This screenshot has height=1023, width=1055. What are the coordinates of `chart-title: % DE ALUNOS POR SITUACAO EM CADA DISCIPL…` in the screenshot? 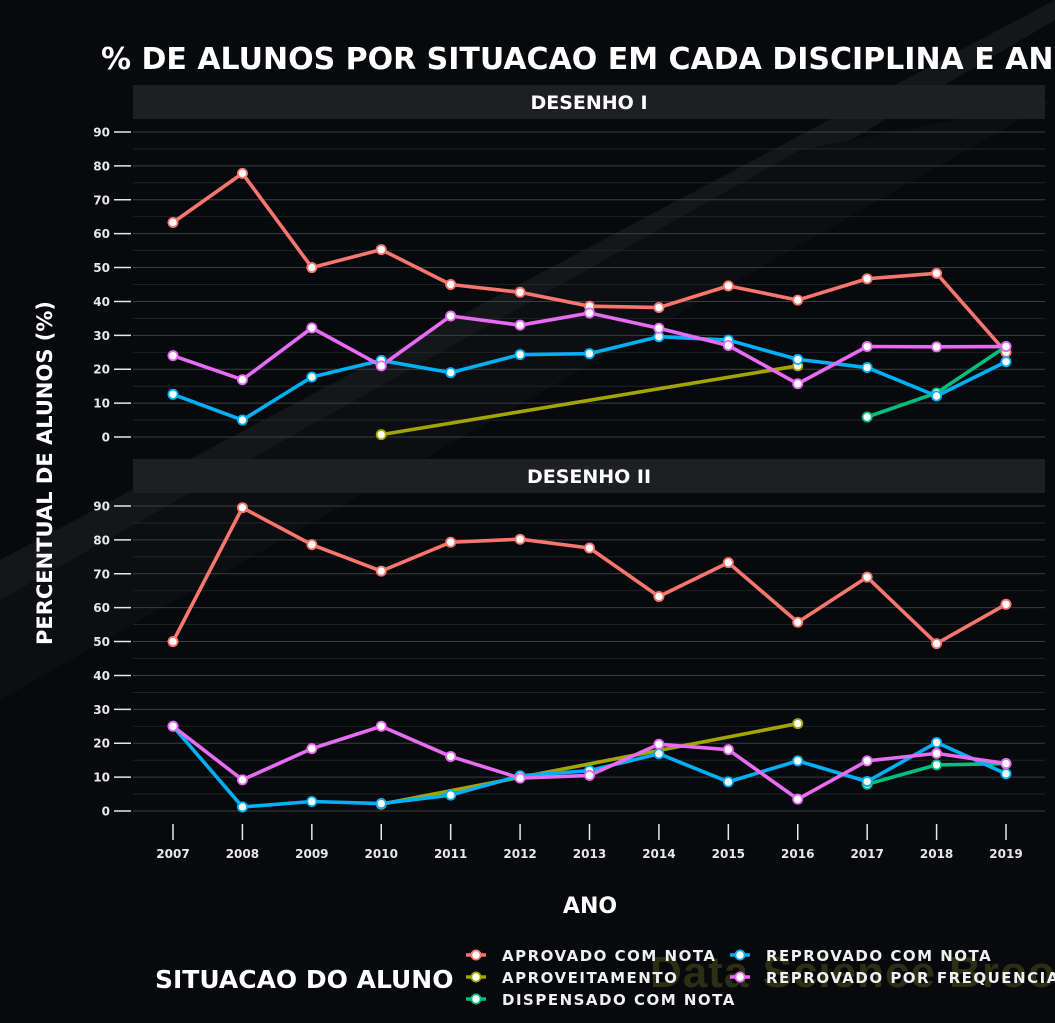 It's located at (578, 59).